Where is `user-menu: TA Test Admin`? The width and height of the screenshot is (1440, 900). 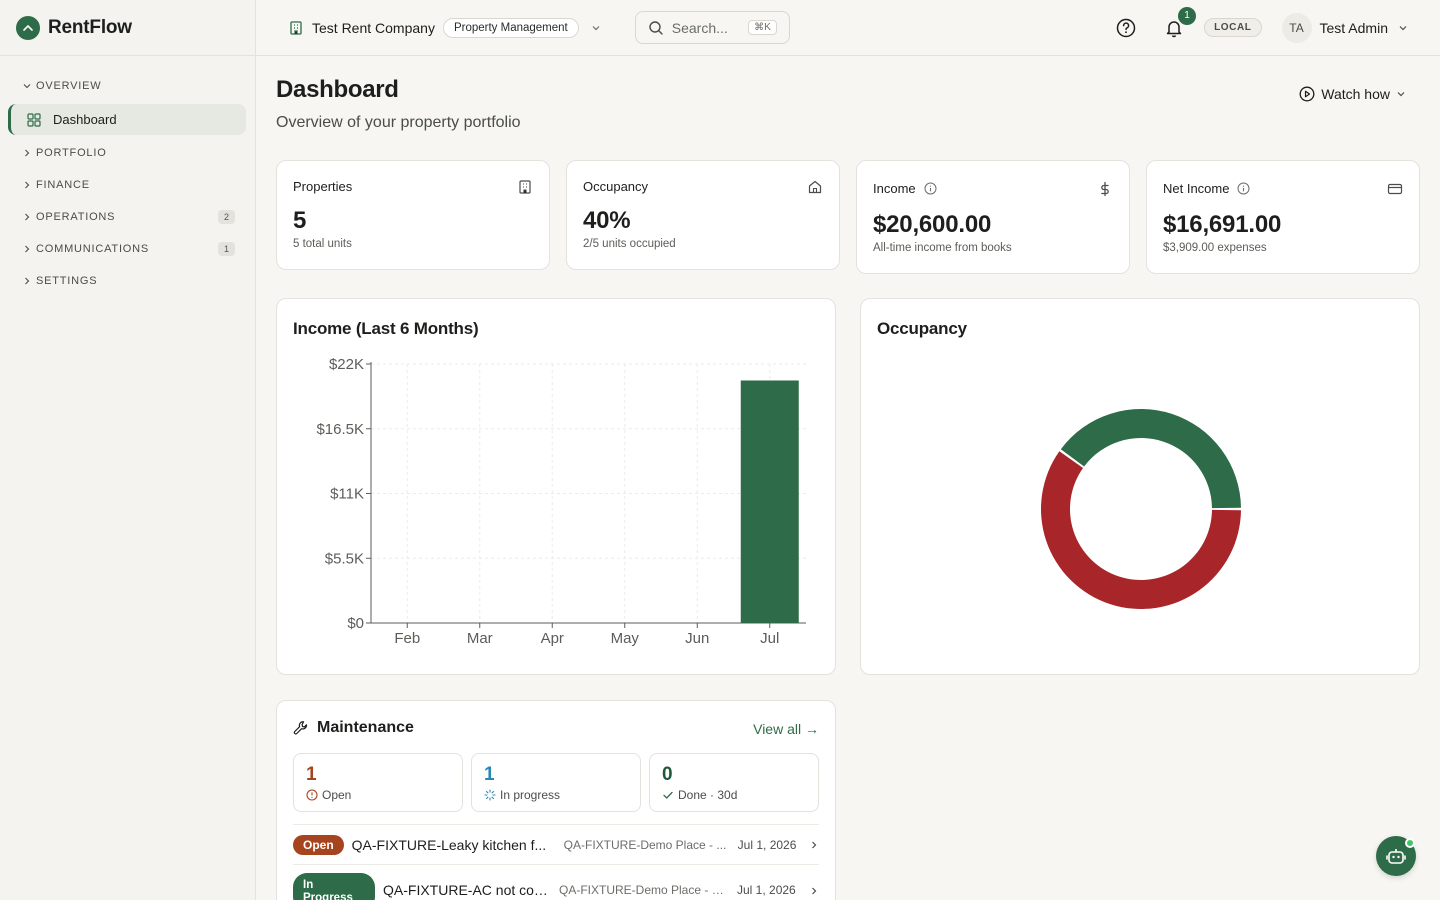 user-menu: TA Test Admin is located at coordinates (1344, 27).